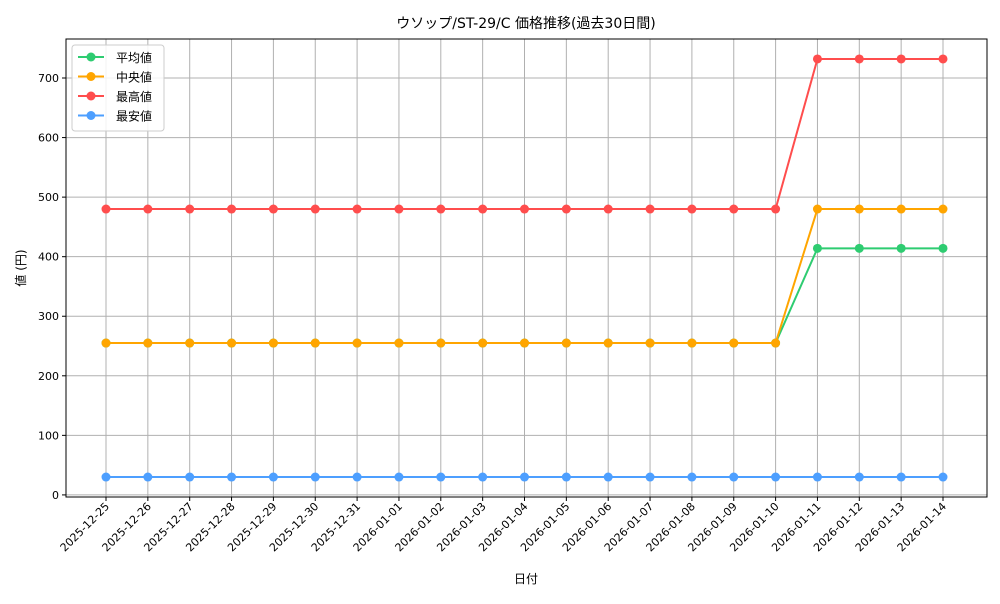  I want to click on legend-box, so click(118, 88).